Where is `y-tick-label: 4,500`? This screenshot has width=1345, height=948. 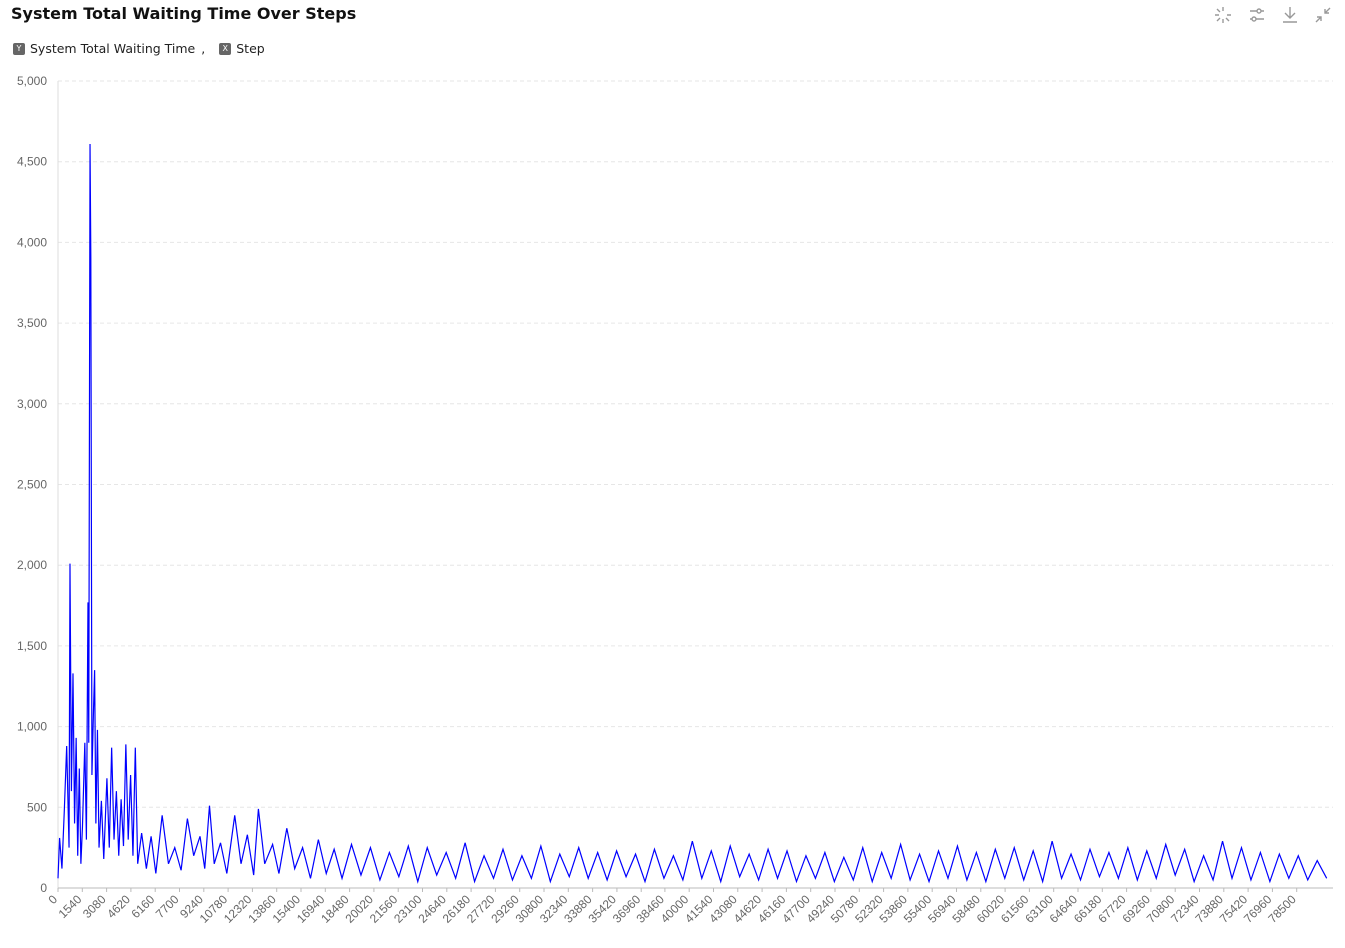
y-tick-label: 4,500 is located at coordinates (32, 162).